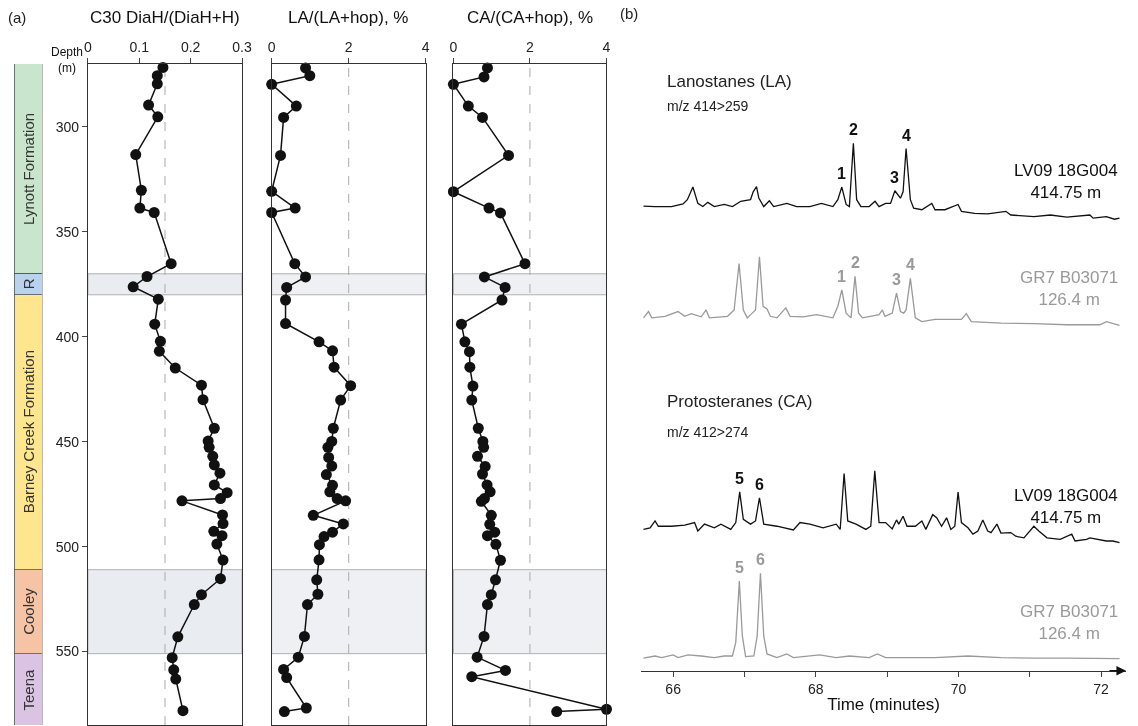  Describe the element at coordinates (67, 546) in the screenshot. I see `y-tick-label: 500` at that location.